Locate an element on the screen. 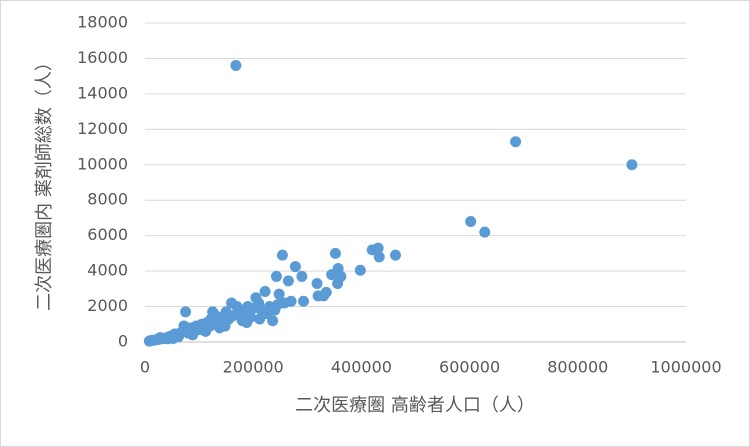 The height and width of the screenshot is (447, 750). x-tick-label: 600000 is located at coordinates (469, 367).